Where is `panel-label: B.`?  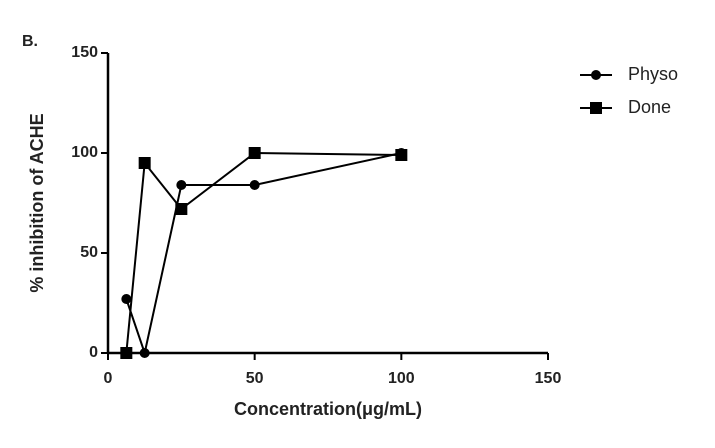
panel-label: B. is located at coordinates (30, 41).